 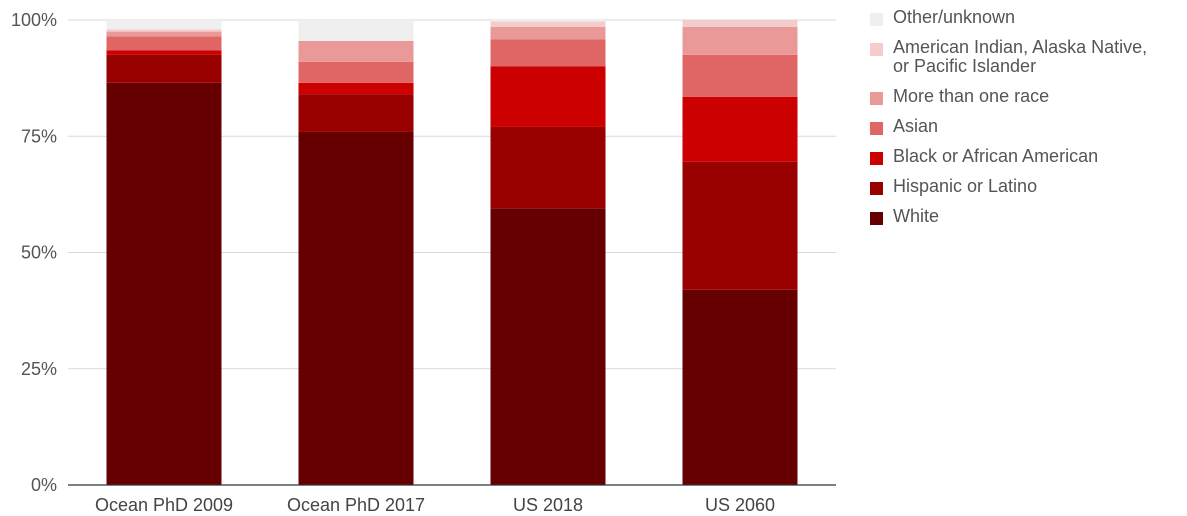 I want to click on y-tick-label: 0%, so click(x=44, y=485).